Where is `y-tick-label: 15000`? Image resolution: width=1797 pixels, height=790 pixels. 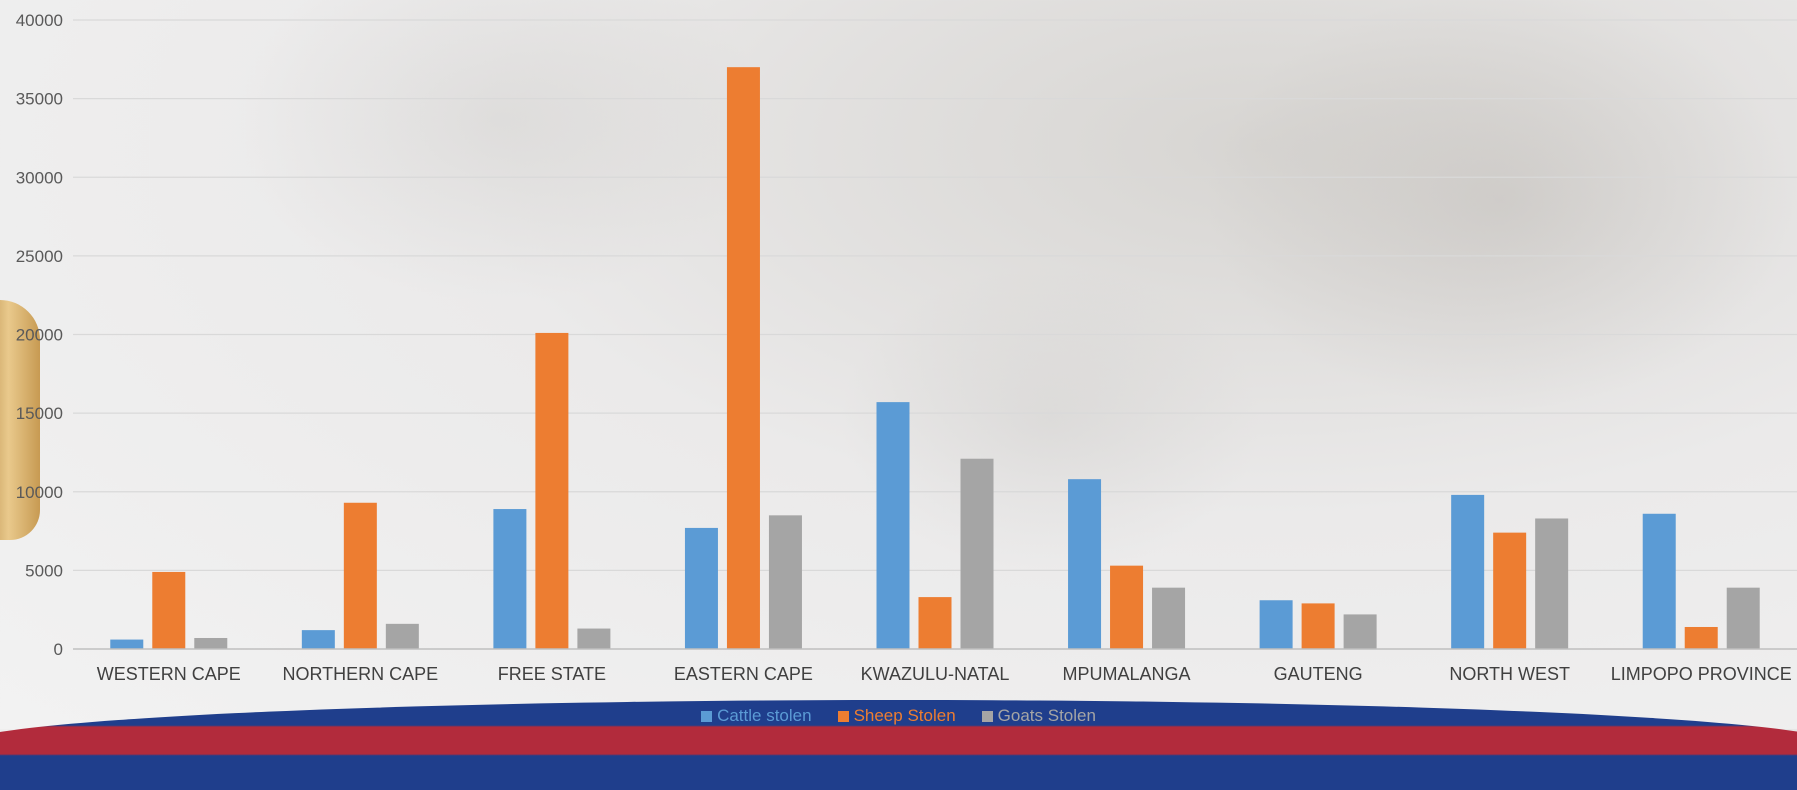 y-tick-label: 15000 is located at coordinates (39, 413).